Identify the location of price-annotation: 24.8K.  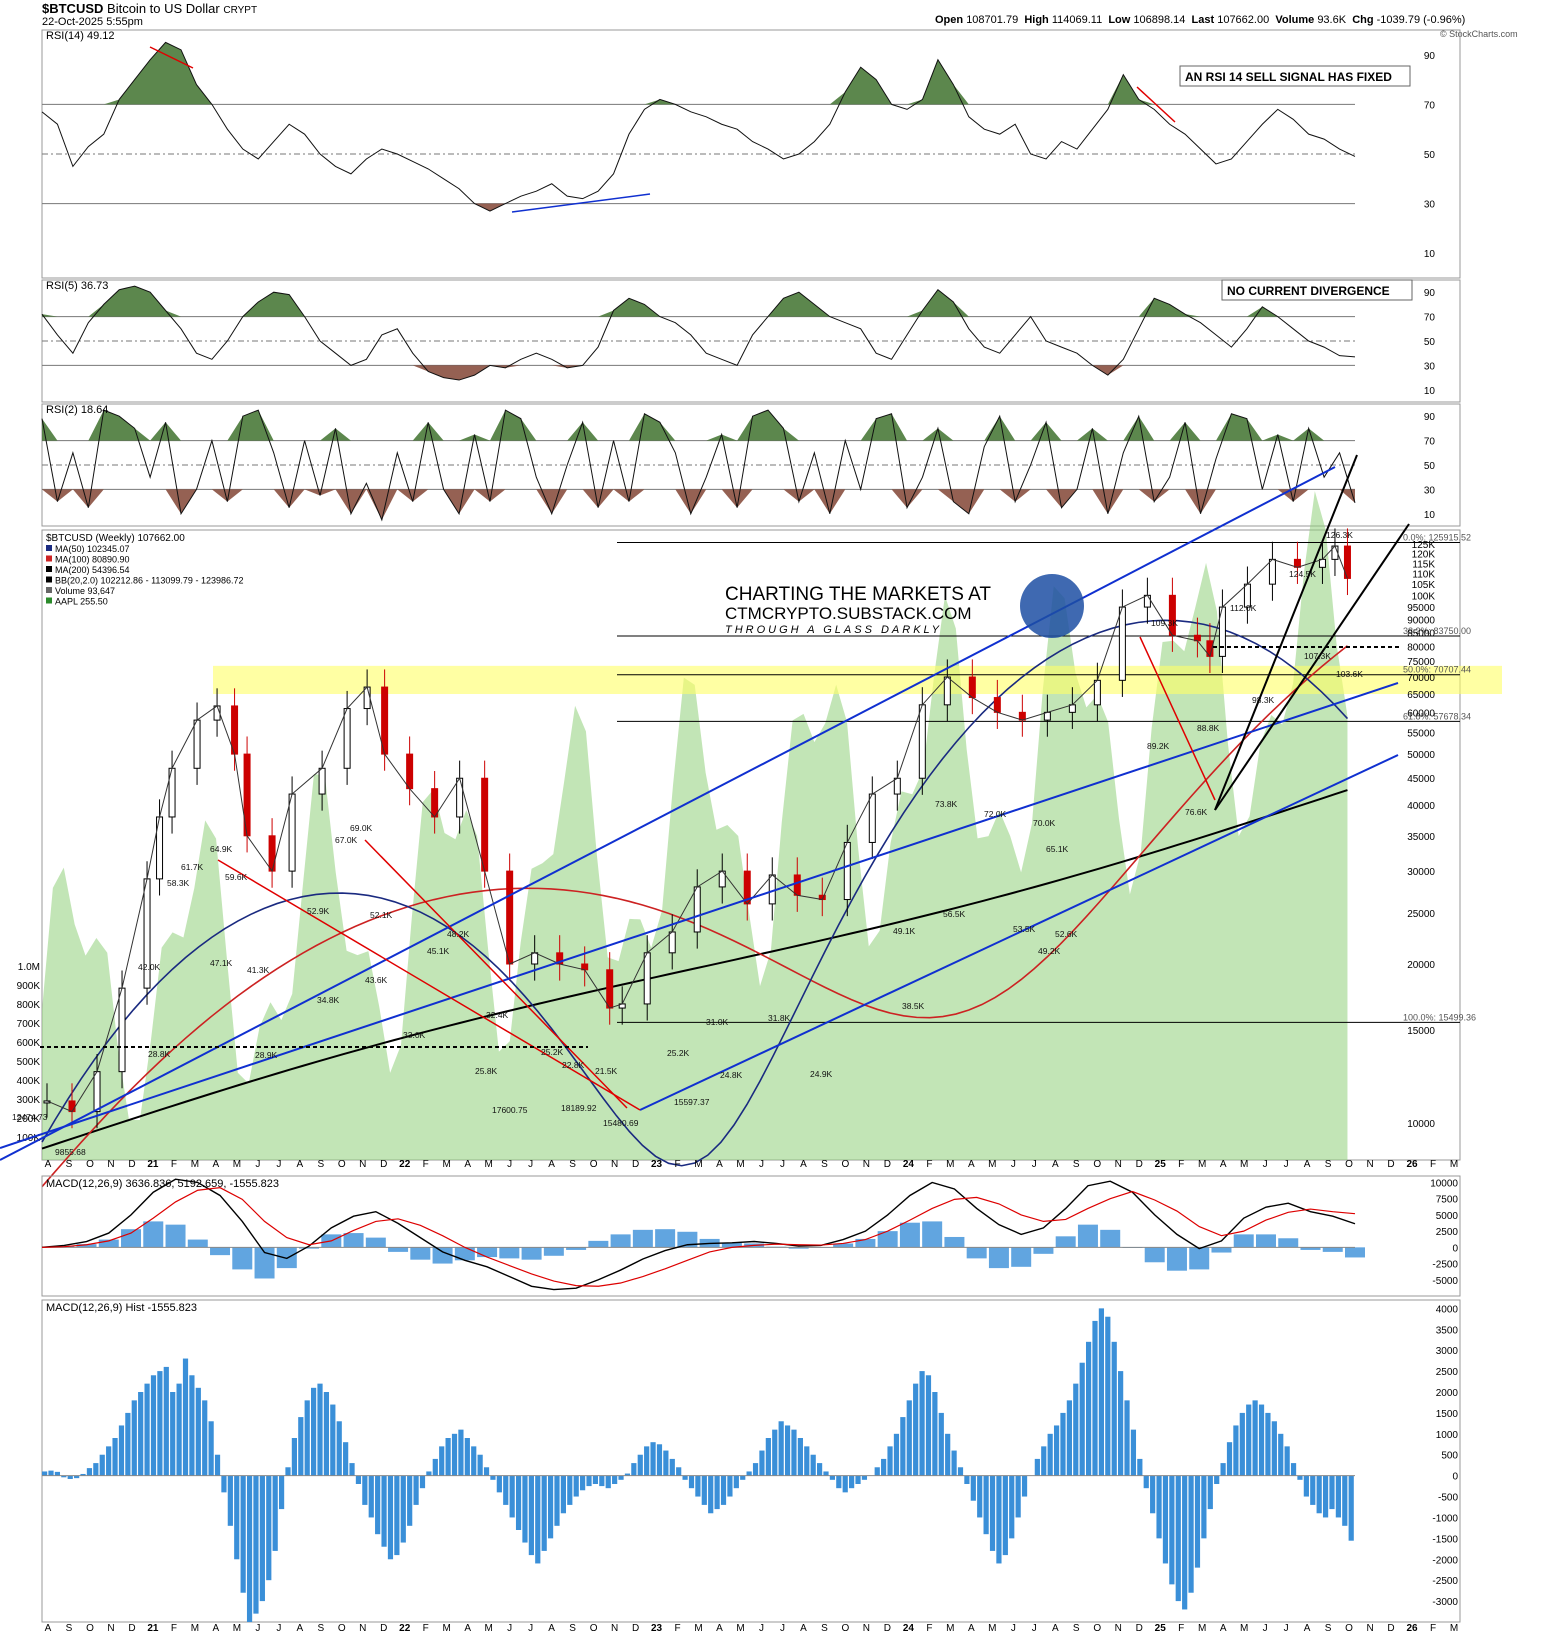
(731, 1075).